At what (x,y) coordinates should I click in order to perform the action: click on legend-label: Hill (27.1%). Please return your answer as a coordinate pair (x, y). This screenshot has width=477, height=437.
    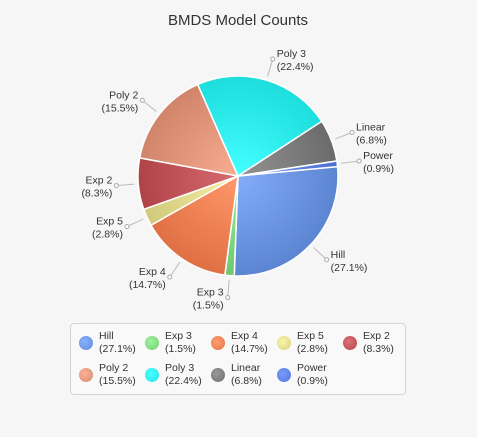
    Looking at the image, I should click on (117, 342).